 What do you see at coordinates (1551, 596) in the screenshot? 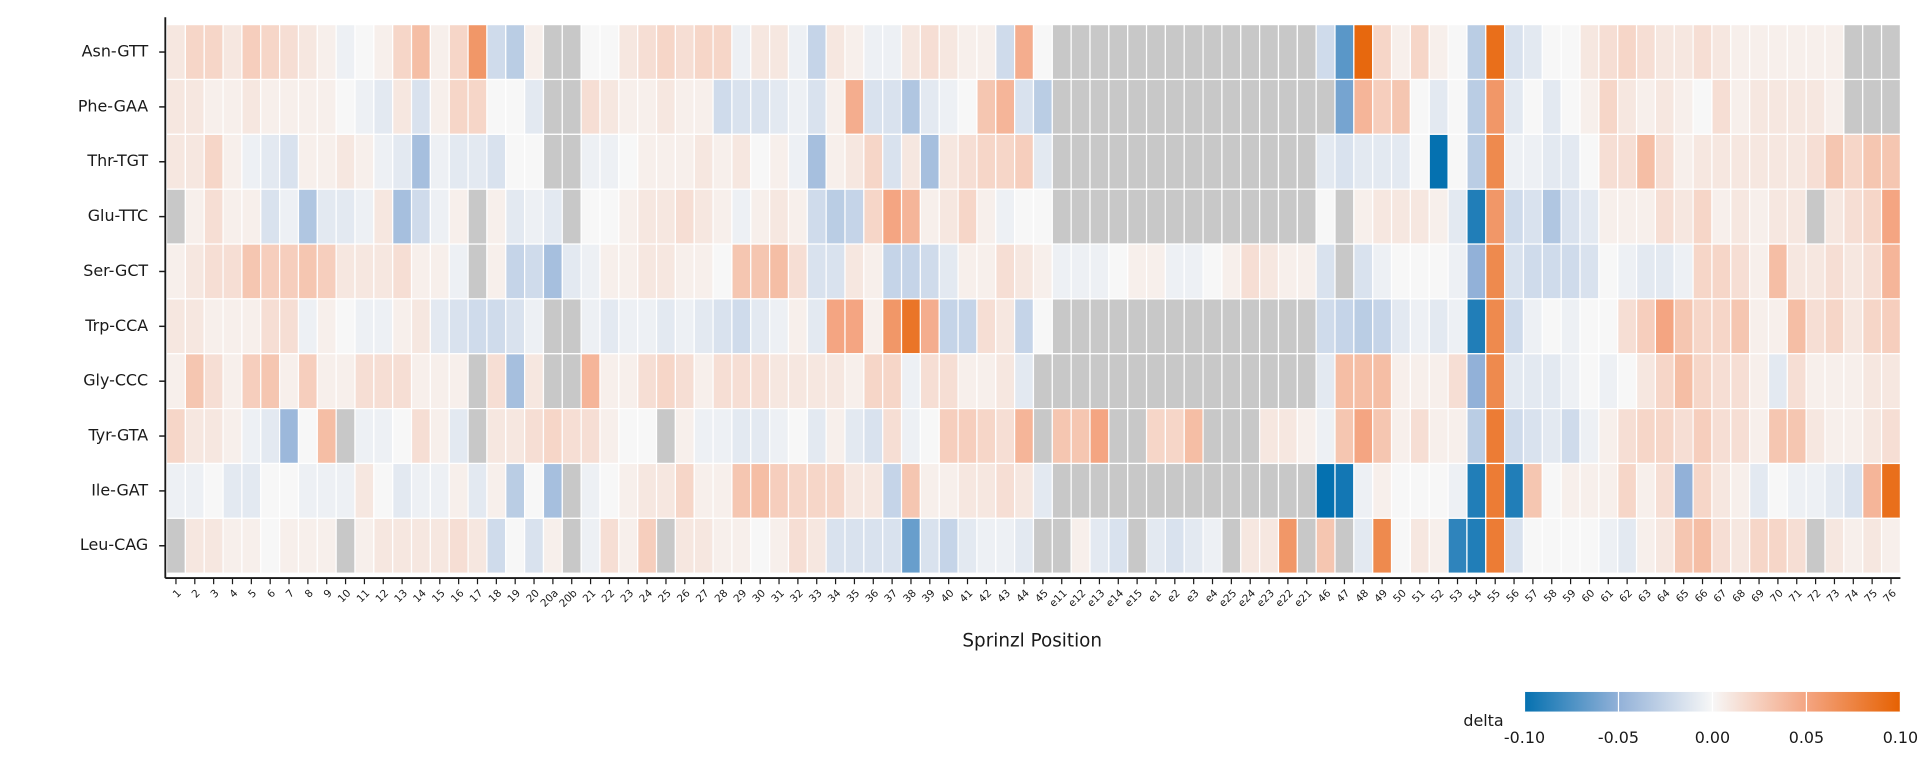
I see `x-tick-label: 58` at bounding box center [1551, 596].